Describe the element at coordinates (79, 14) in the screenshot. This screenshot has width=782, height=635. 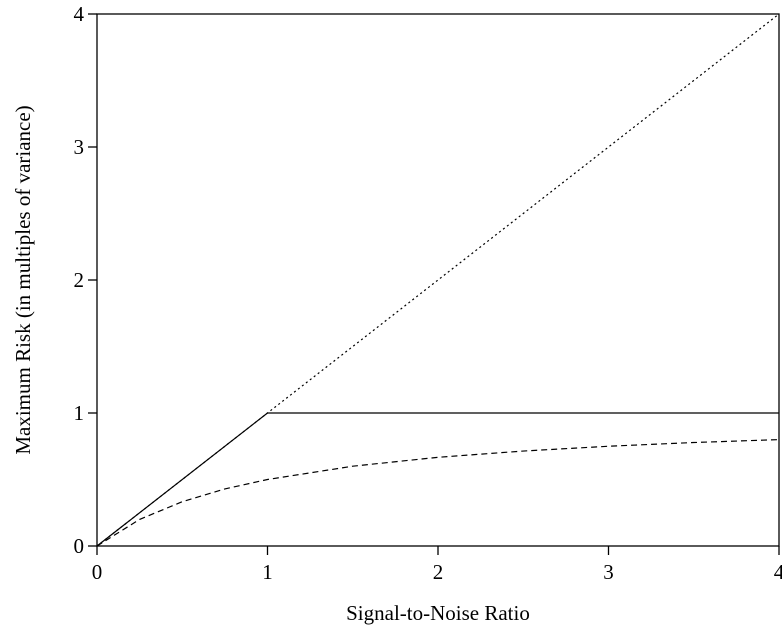
I see `y-tick-label: 4` at that location.